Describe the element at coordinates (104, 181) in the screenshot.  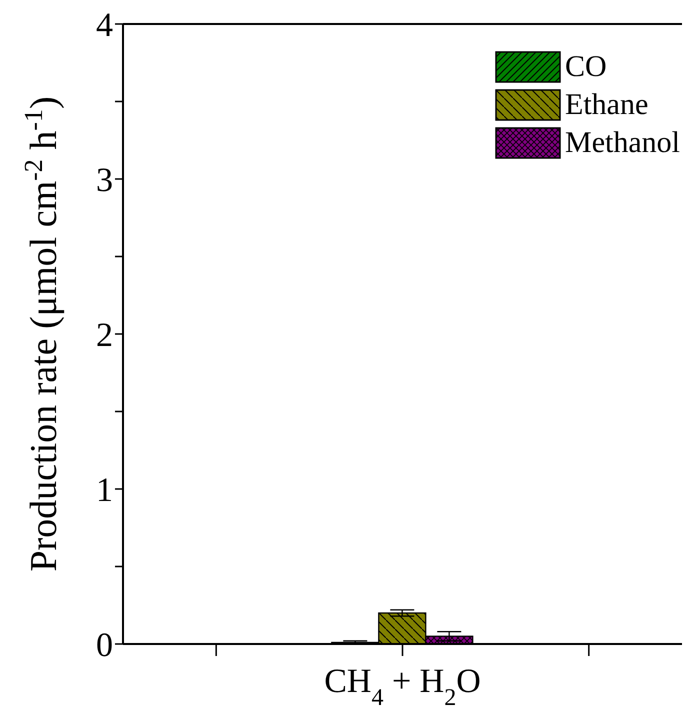
I see `y-tick-label: 3` at that location.